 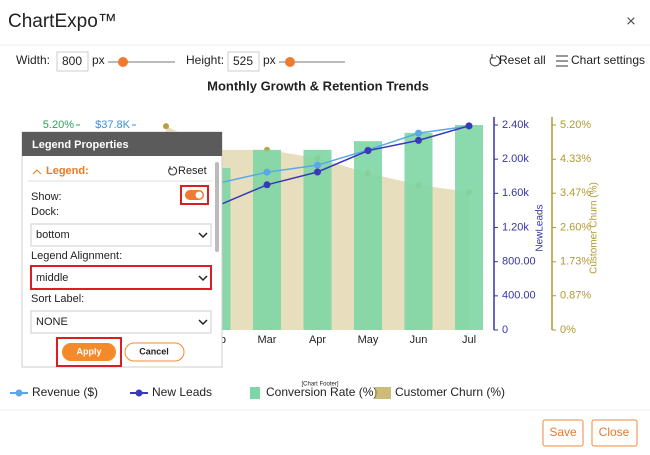 What do you see at coordinates (505, 330) in the screenshot?
I see `y-tick-label: 0` at bounding box center [505, 330].